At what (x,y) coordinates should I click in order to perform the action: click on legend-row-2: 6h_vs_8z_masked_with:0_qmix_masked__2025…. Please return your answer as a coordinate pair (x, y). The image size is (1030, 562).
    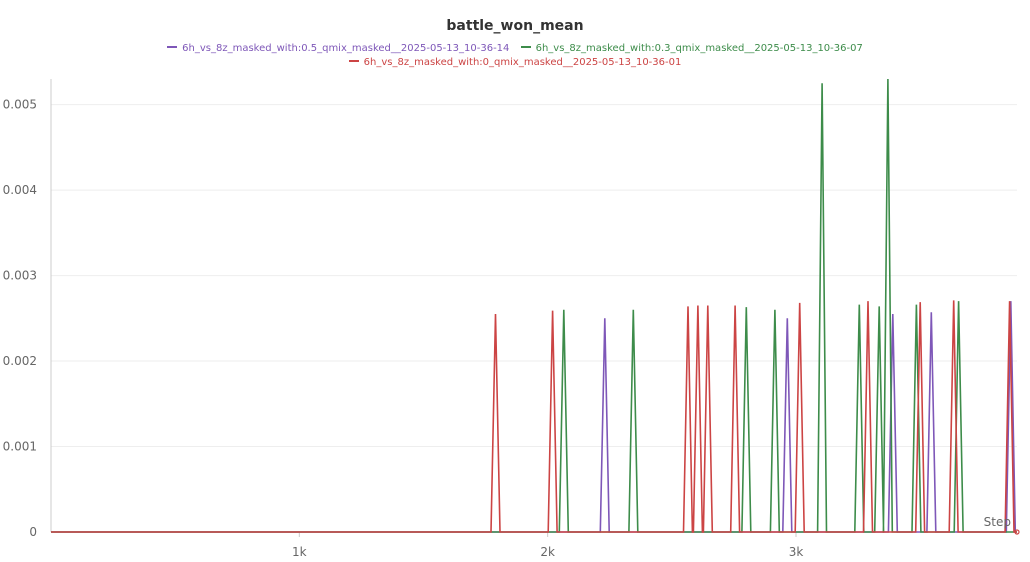
    Looking at the image, I should click on (515, 62).